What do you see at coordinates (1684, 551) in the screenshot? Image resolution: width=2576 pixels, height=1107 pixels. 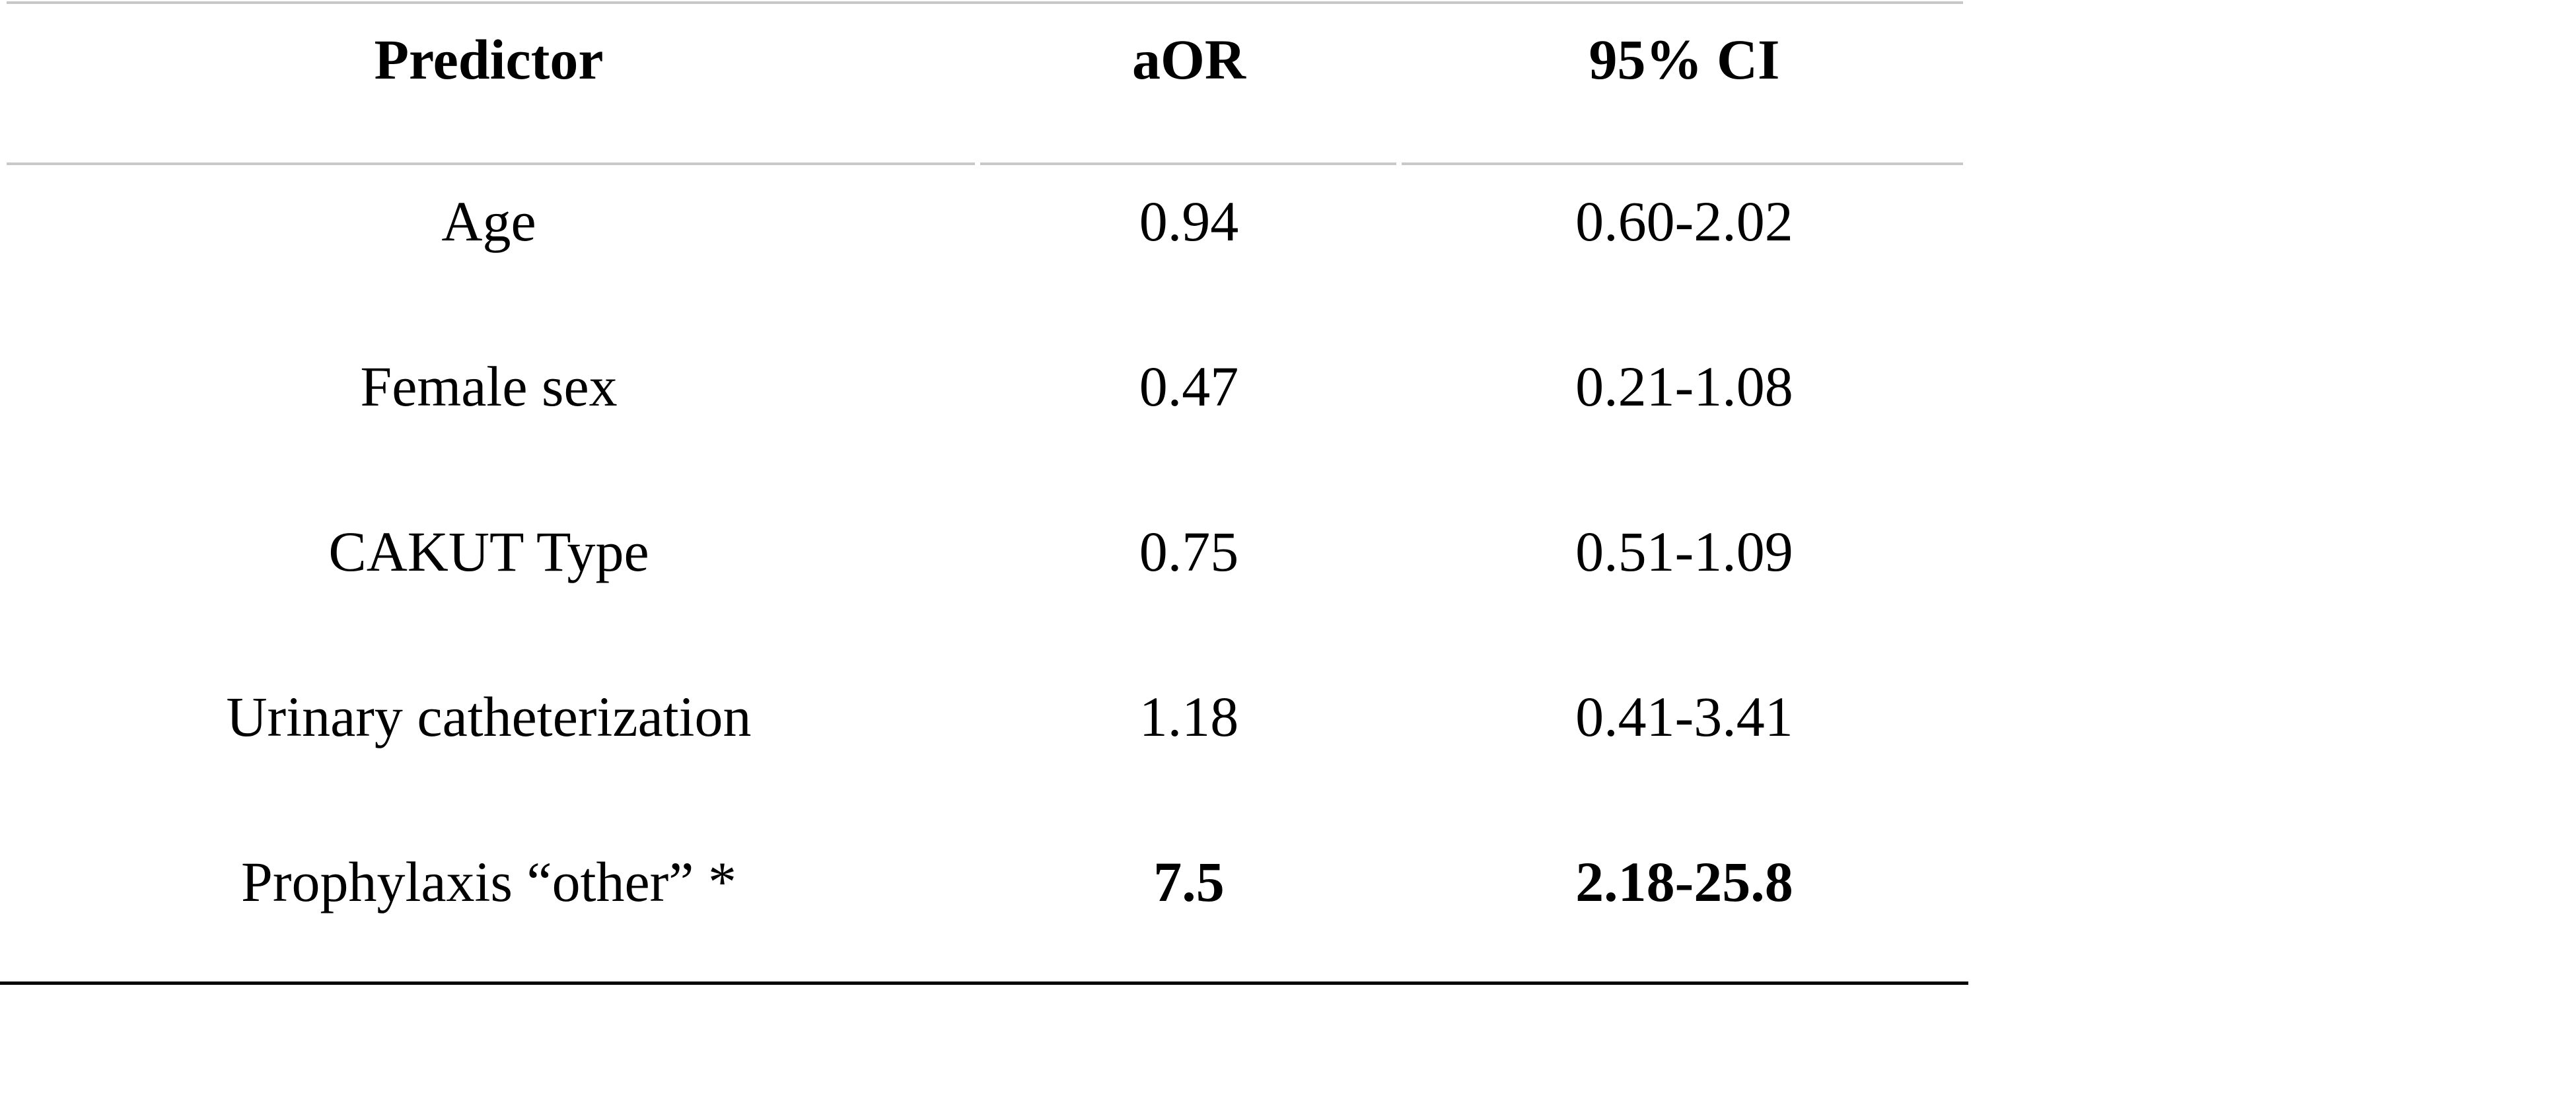 I see `table-row-ci: 0.51-1.09` at bounding box center [1684, 551].